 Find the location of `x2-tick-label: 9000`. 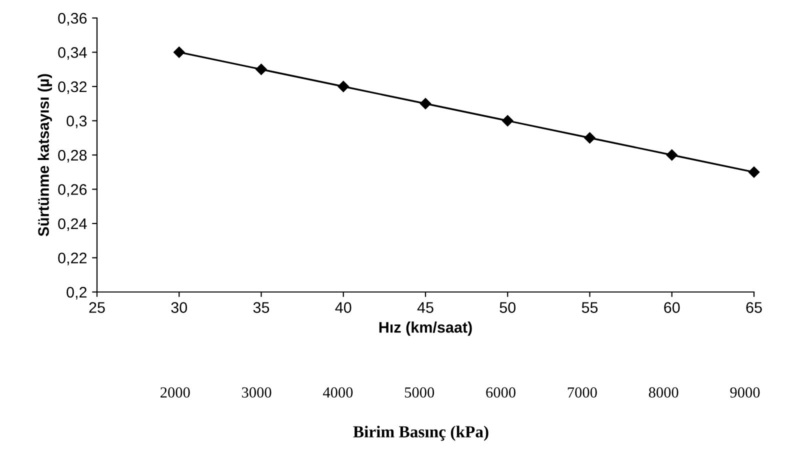

x2-tick-label: 9000 is located at coordinates (745, 392).